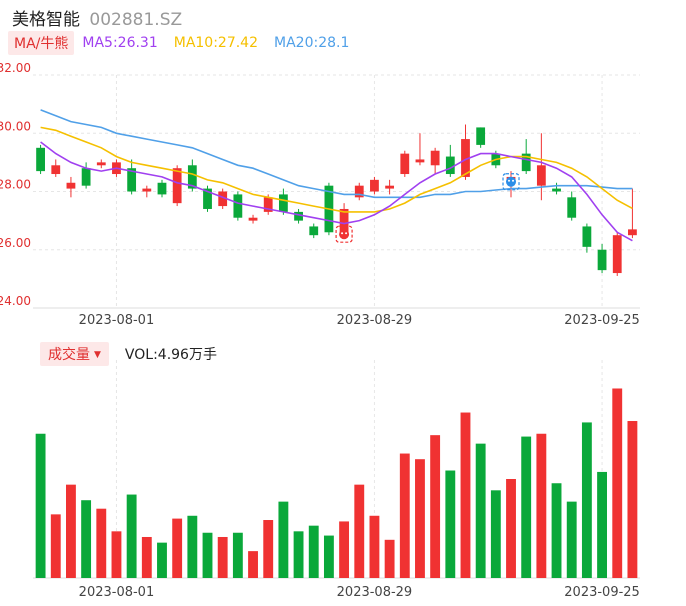 This screenshot has width=686, height=606. I want to click on y-tick-label: 28.00, so click(15, 185).